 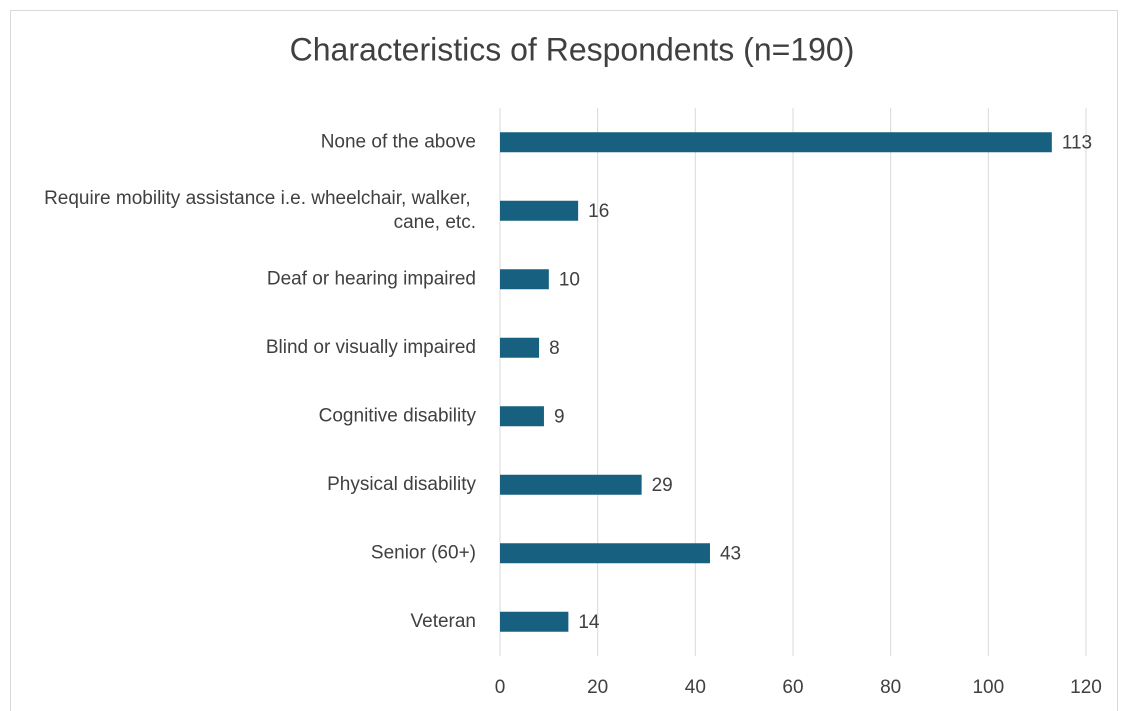 What do you see at coordinates (1086, 687) in the screenshot?
I see `x-tick-label: 120` at bounding box center [1086, 687].